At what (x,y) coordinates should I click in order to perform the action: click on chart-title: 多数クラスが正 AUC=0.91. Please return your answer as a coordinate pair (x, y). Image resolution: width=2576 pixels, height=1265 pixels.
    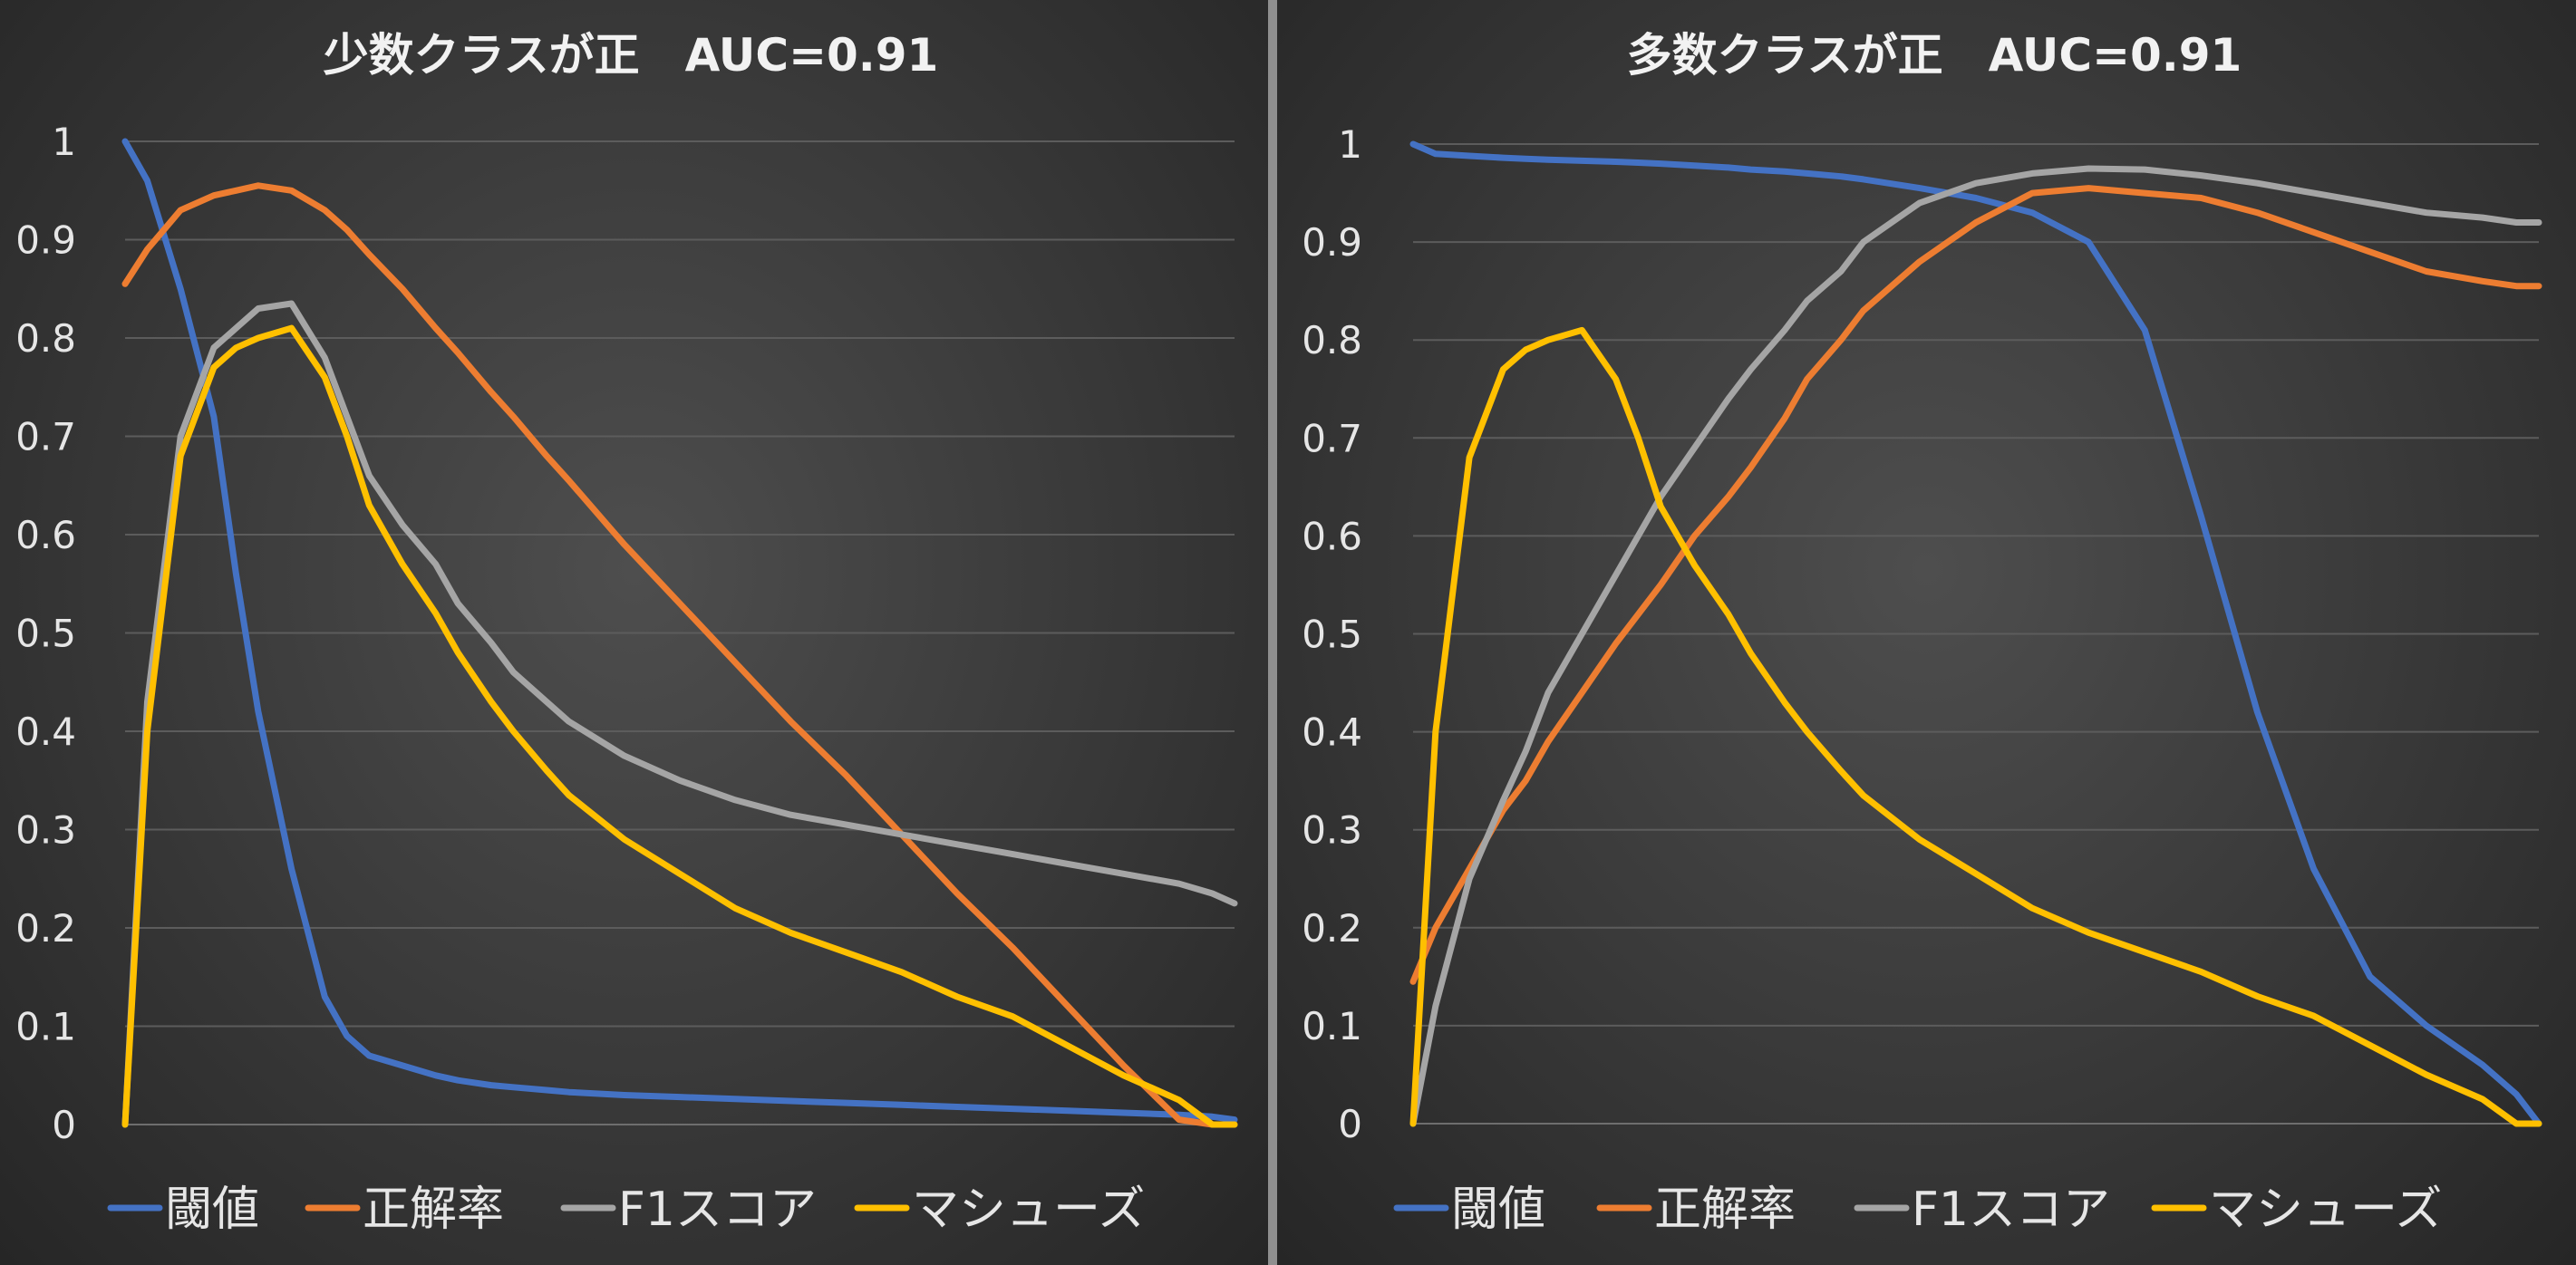
    Looking at the image, I should click on (1934, 55).